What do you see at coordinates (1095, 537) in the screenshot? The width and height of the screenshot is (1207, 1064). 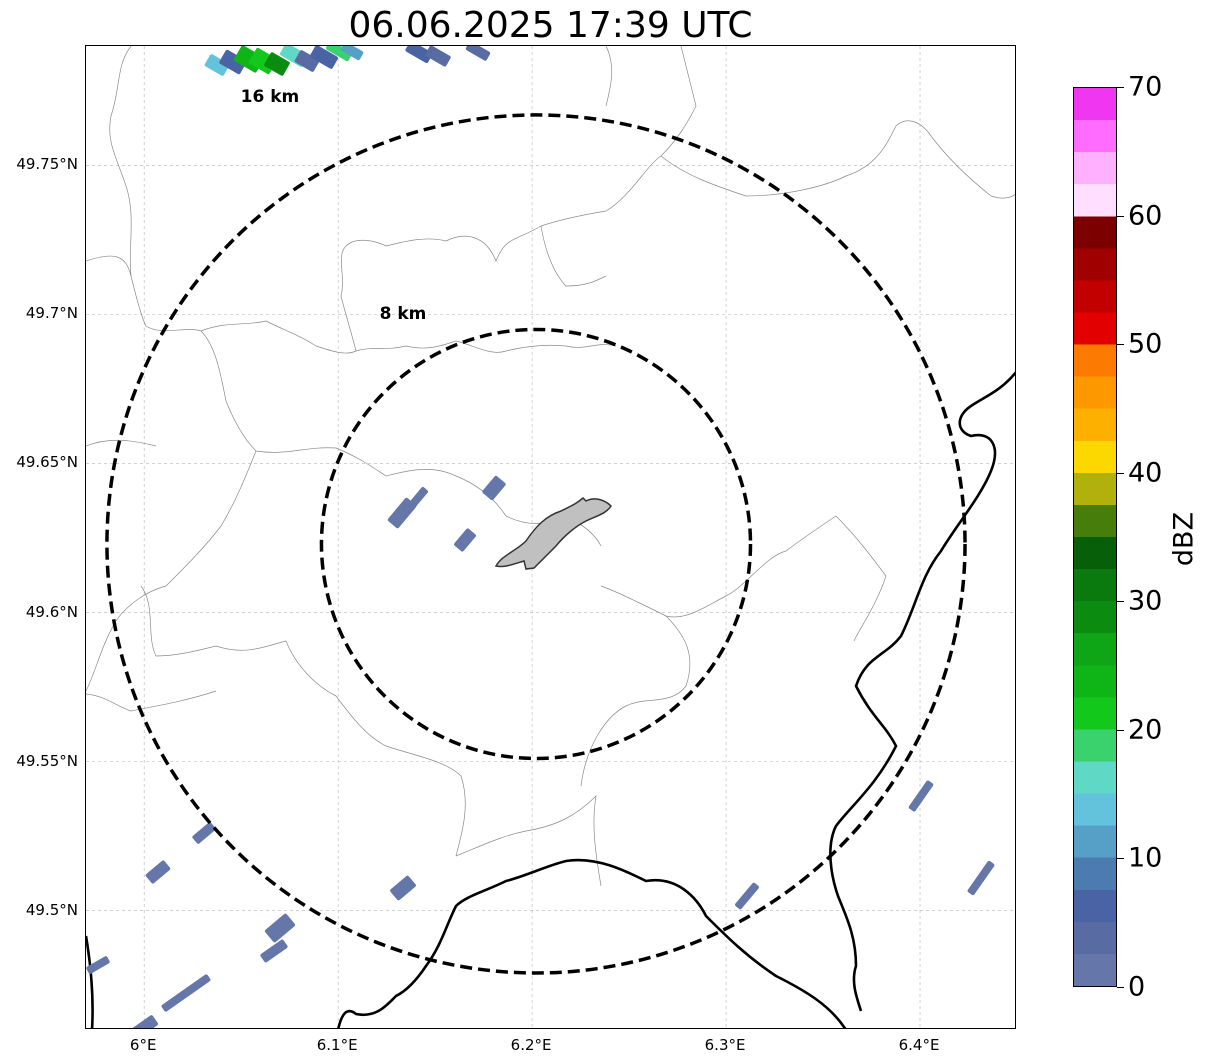 I see `colorbar` at bounding box center [1095, 537].